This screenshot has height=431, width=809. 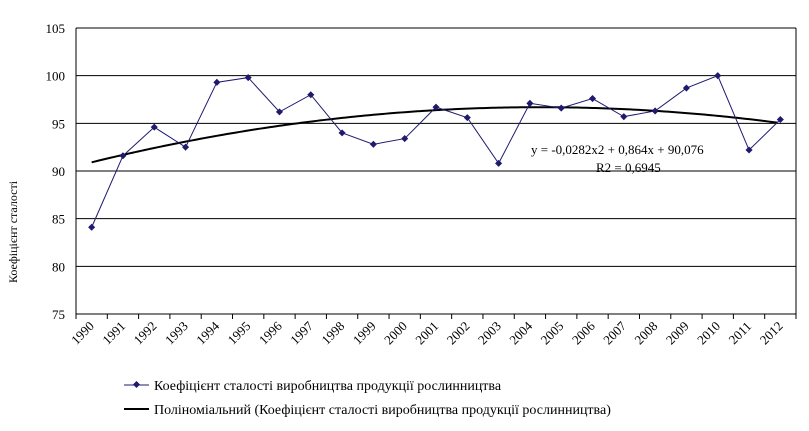 I want to click on polynomial-trendline, so click(x=434, y=135).